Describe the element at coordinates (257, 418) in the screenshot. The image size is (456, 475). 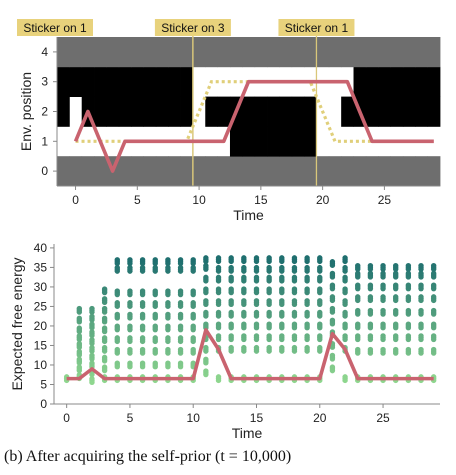
I see `x-tick-label: 15` at that location.